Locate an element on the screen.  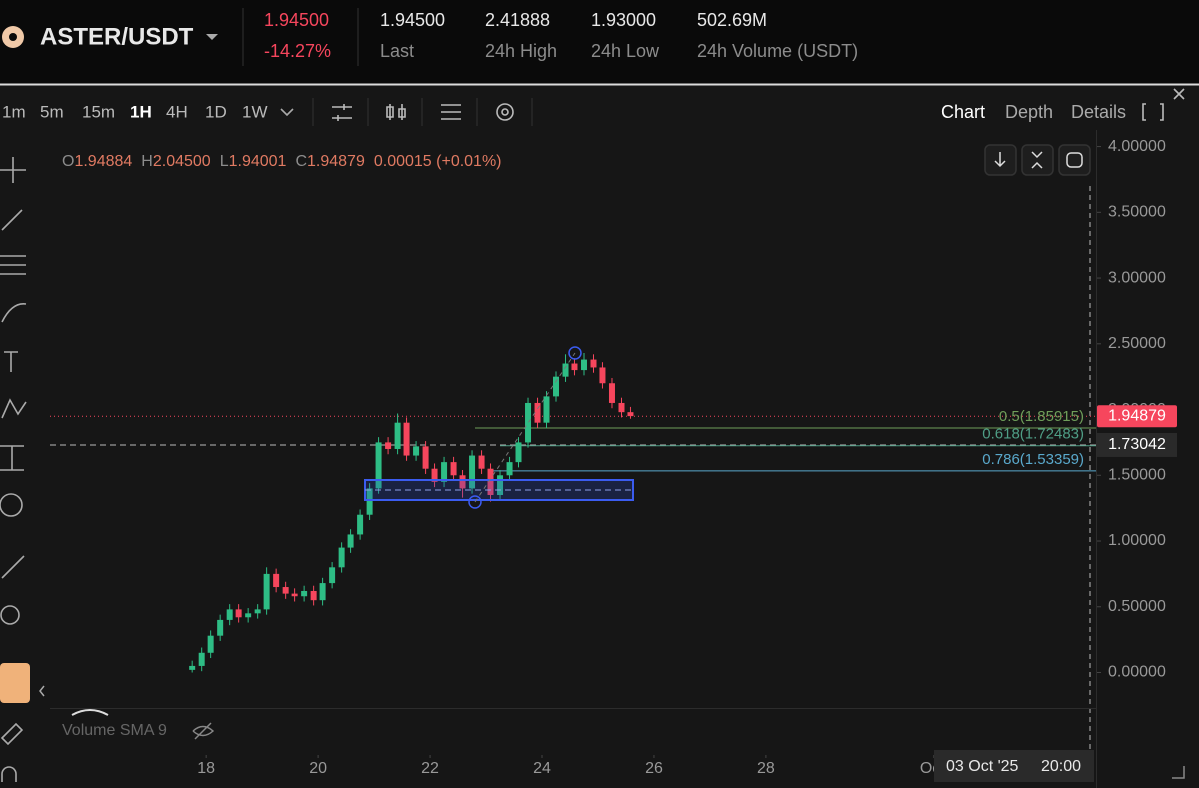
tabs: Chart Depth Details is located at coordinates (1033, 112).